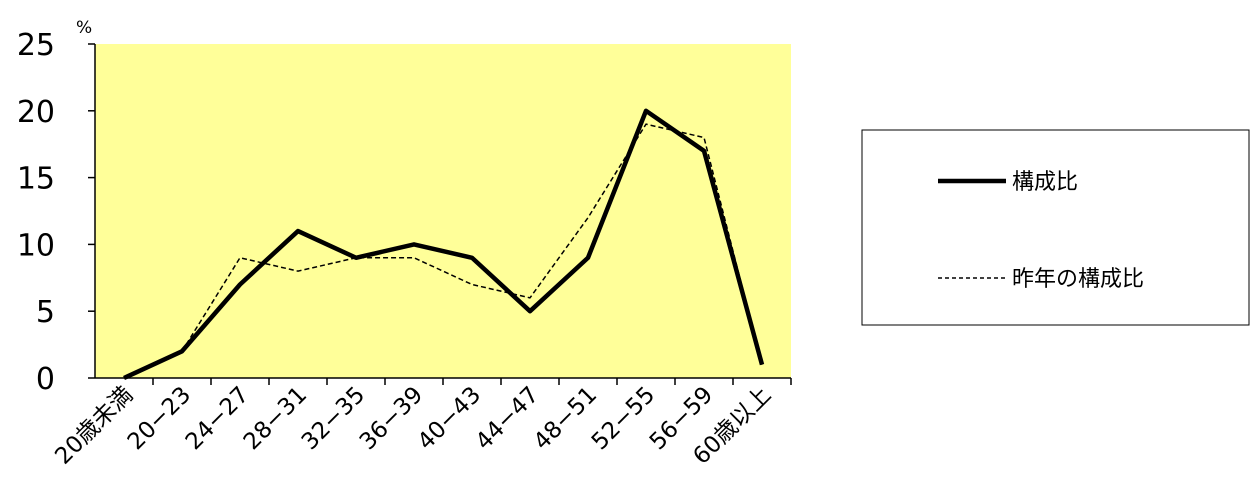 This screenshot has width=1250, height=504. What do you see at coordinates (36, 245) in the screenshot?
I see `y-tick-label: 10` at bounding box center [36, 245].